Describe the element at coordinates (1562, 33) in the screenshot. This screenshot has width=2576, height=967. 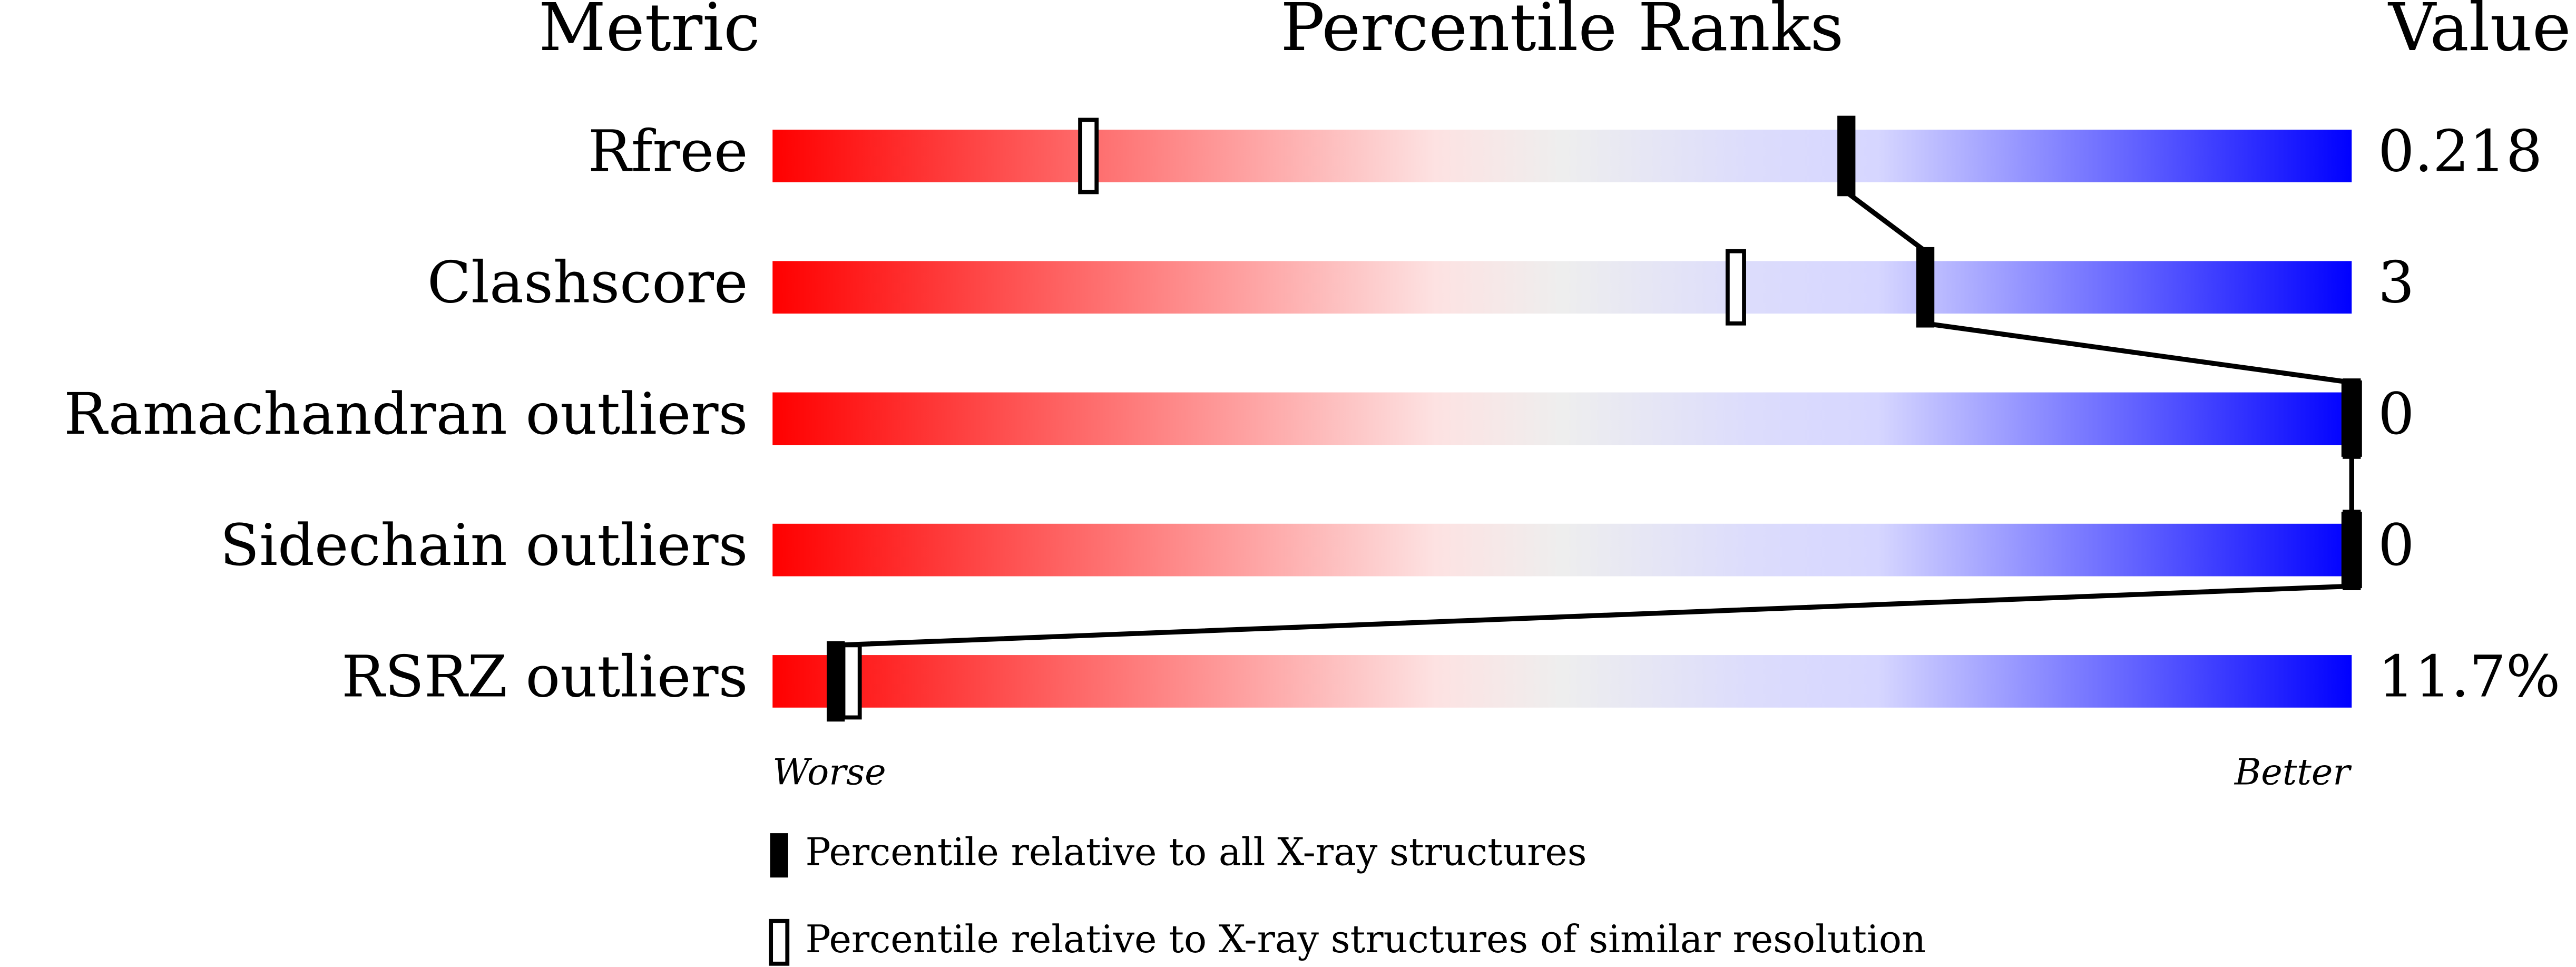
I see `chart-title: Percentile Ranks` at that location.